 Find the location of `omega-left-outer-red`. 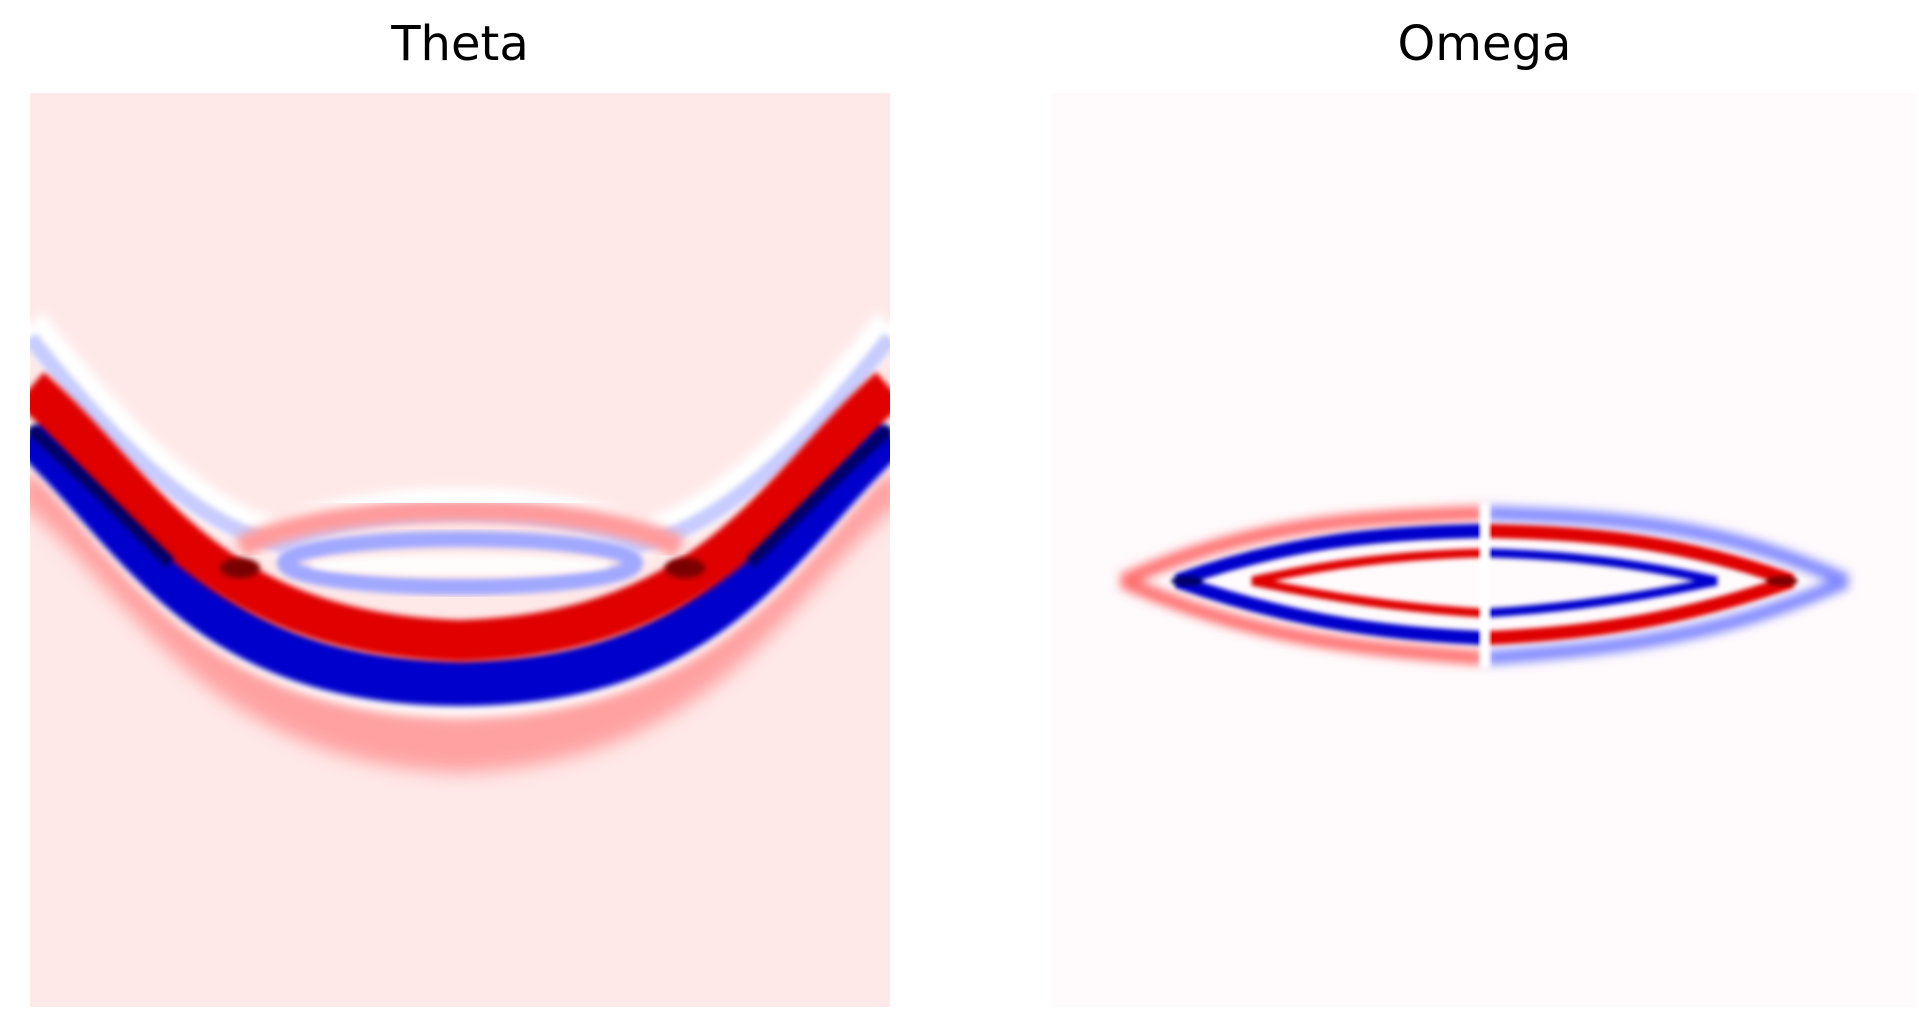

omega-left-outer-red is located at coordinates (1301, 585).